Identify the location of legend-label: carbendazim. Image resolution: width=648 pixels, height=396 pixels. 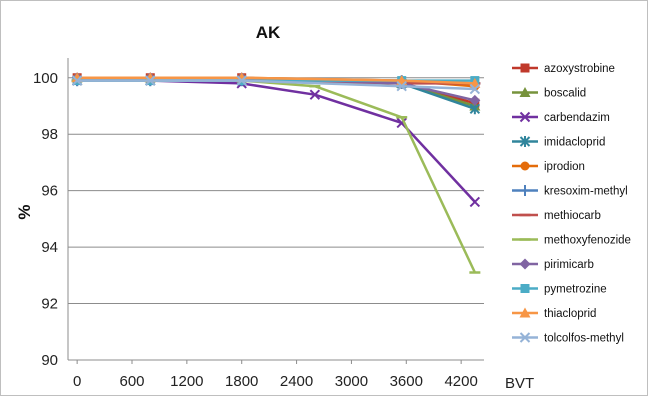
(577, 118).